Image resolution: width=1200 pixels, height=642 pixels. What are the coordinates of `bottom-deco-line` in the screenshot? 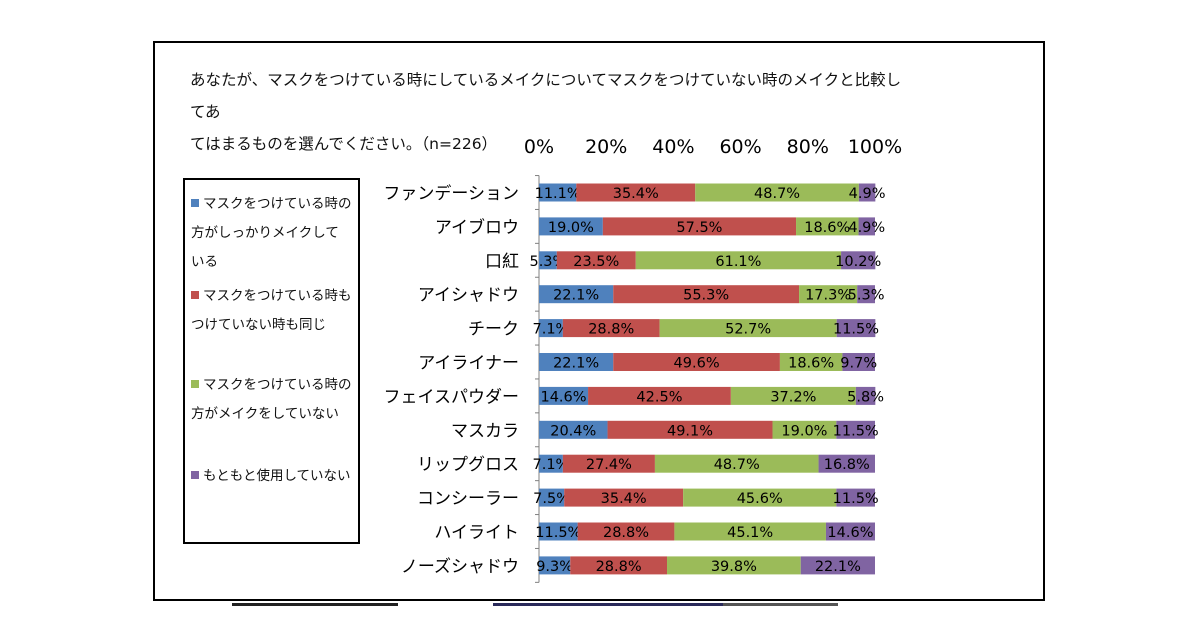 It's located at (780, 604).